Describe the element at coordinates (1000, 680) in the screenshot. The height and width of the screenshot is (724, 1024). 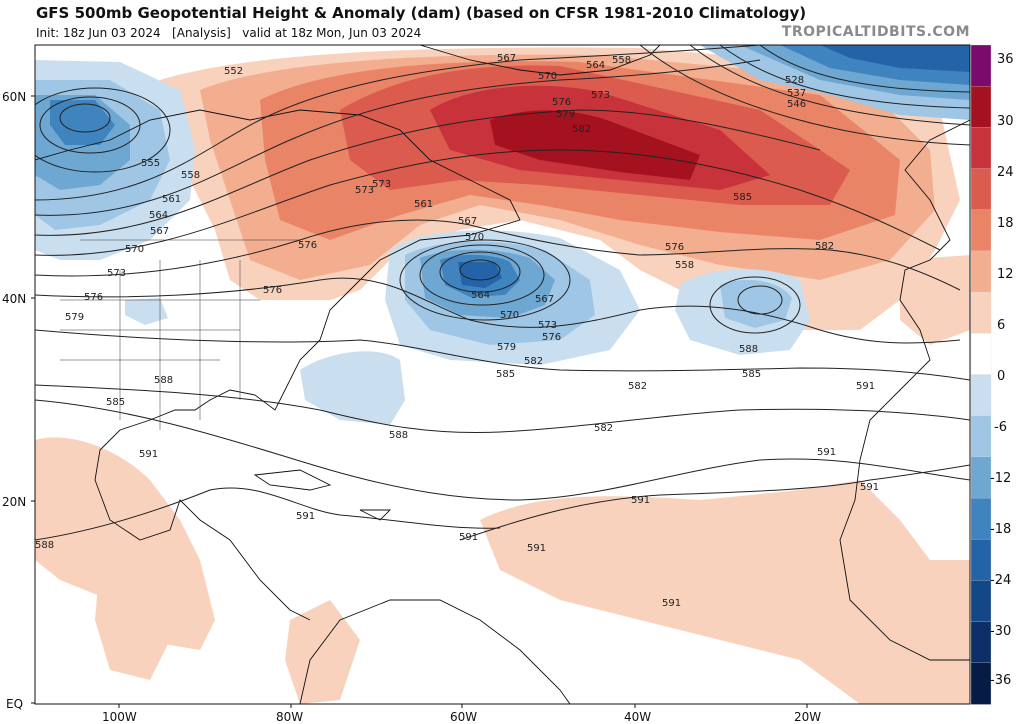
I see `colorbar-label: -36` at that location.